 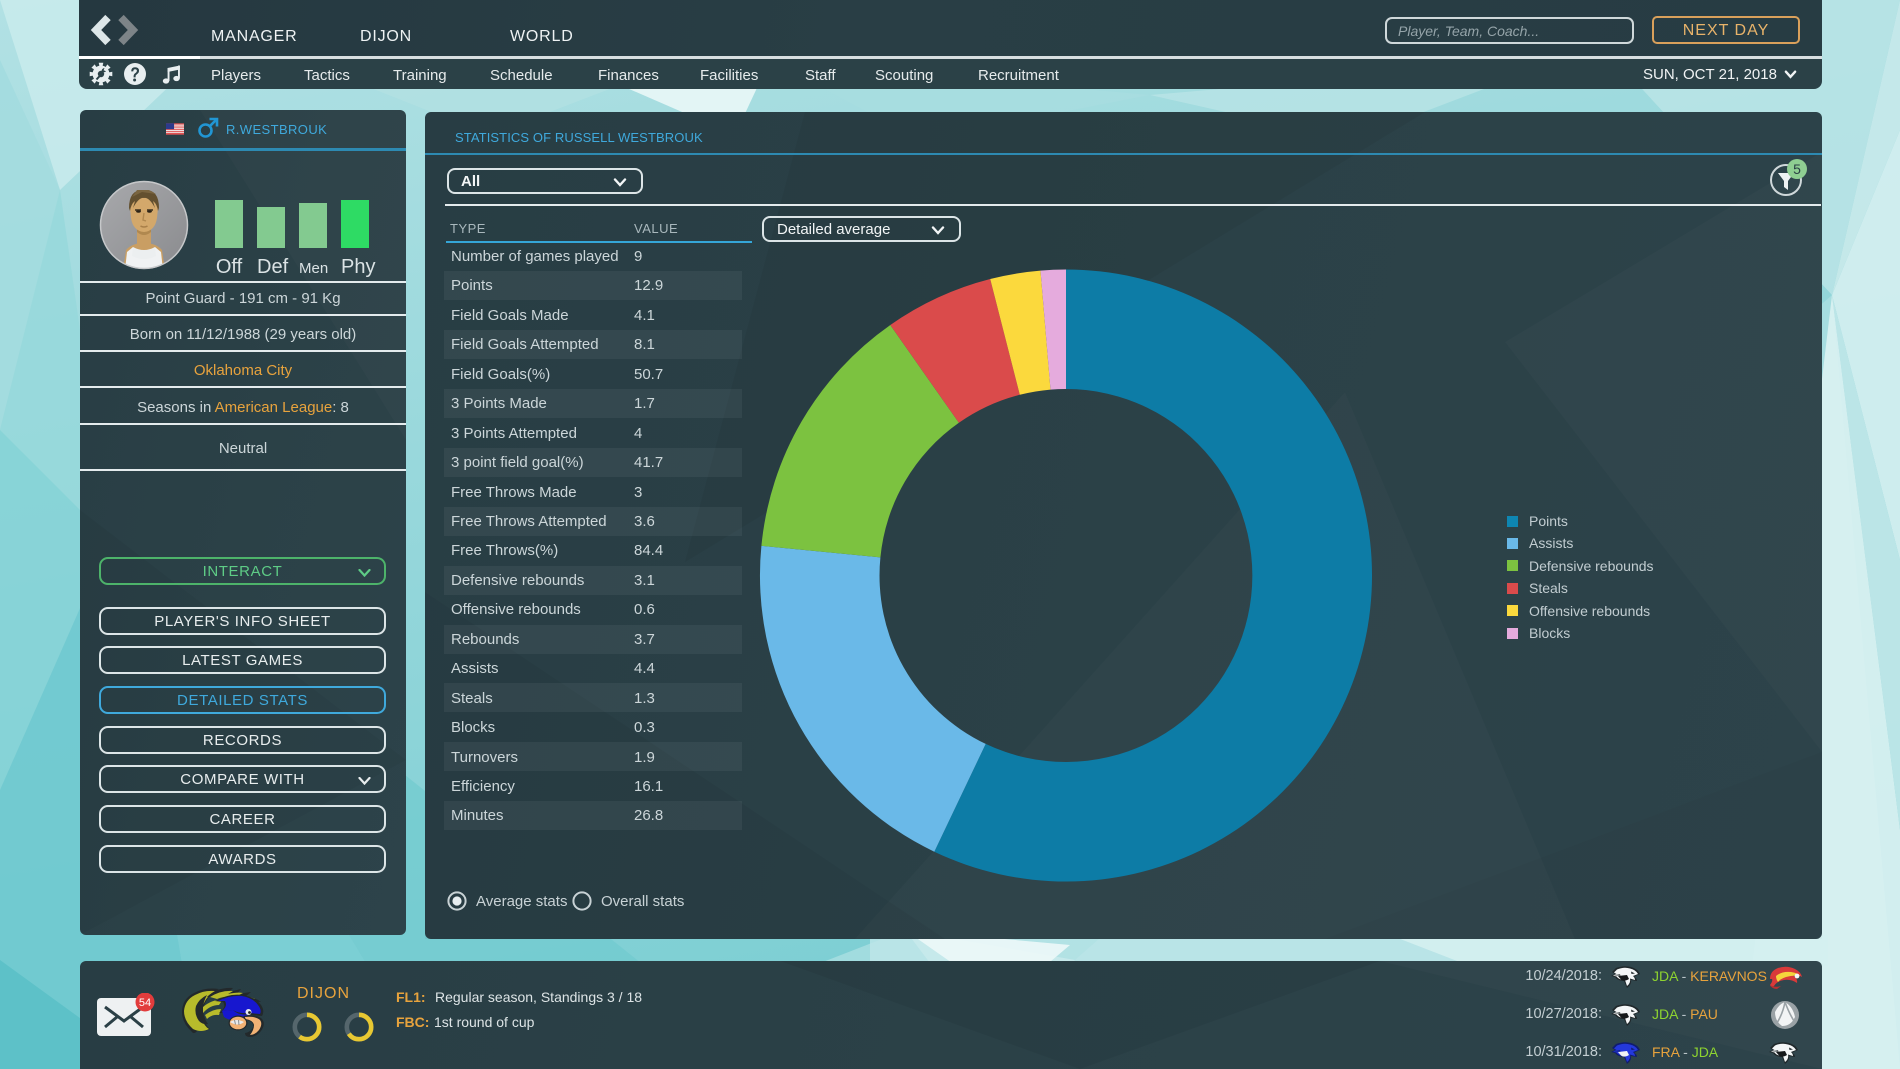 I want to click on svg-text: 5, so click(x=1797, y=169).